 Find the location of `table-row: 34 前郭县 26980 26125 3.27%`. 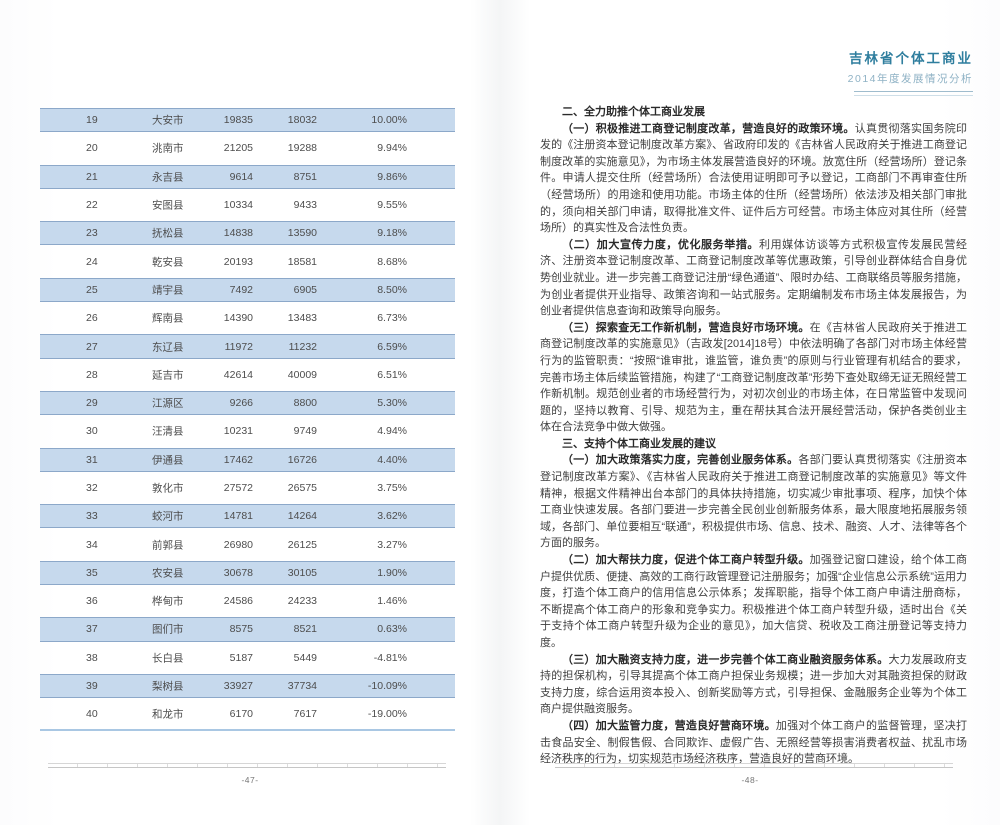

table-row: 34 前郭县 26980 26125 3.27% is located at coordinates (247, 544).